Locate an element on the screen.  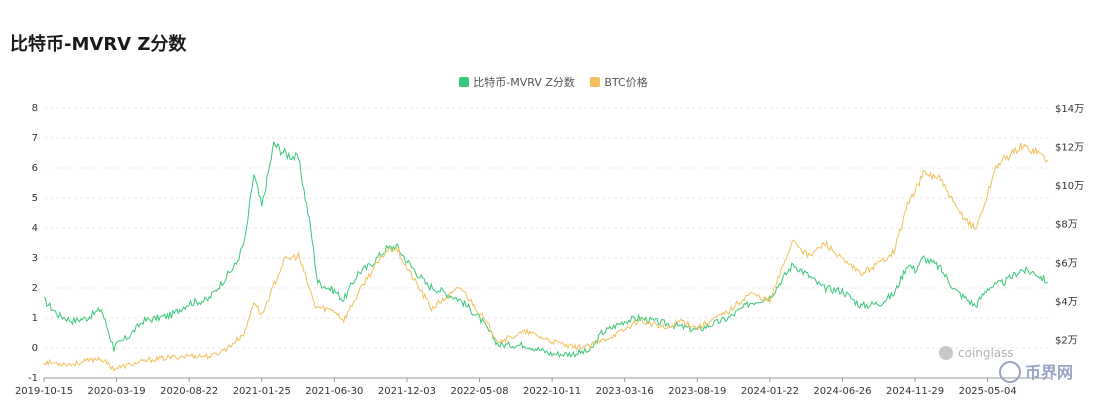
y-axis-left: 8 7 6 5 4 3 2 1 0 -1 is located at coordinates (33, 243).